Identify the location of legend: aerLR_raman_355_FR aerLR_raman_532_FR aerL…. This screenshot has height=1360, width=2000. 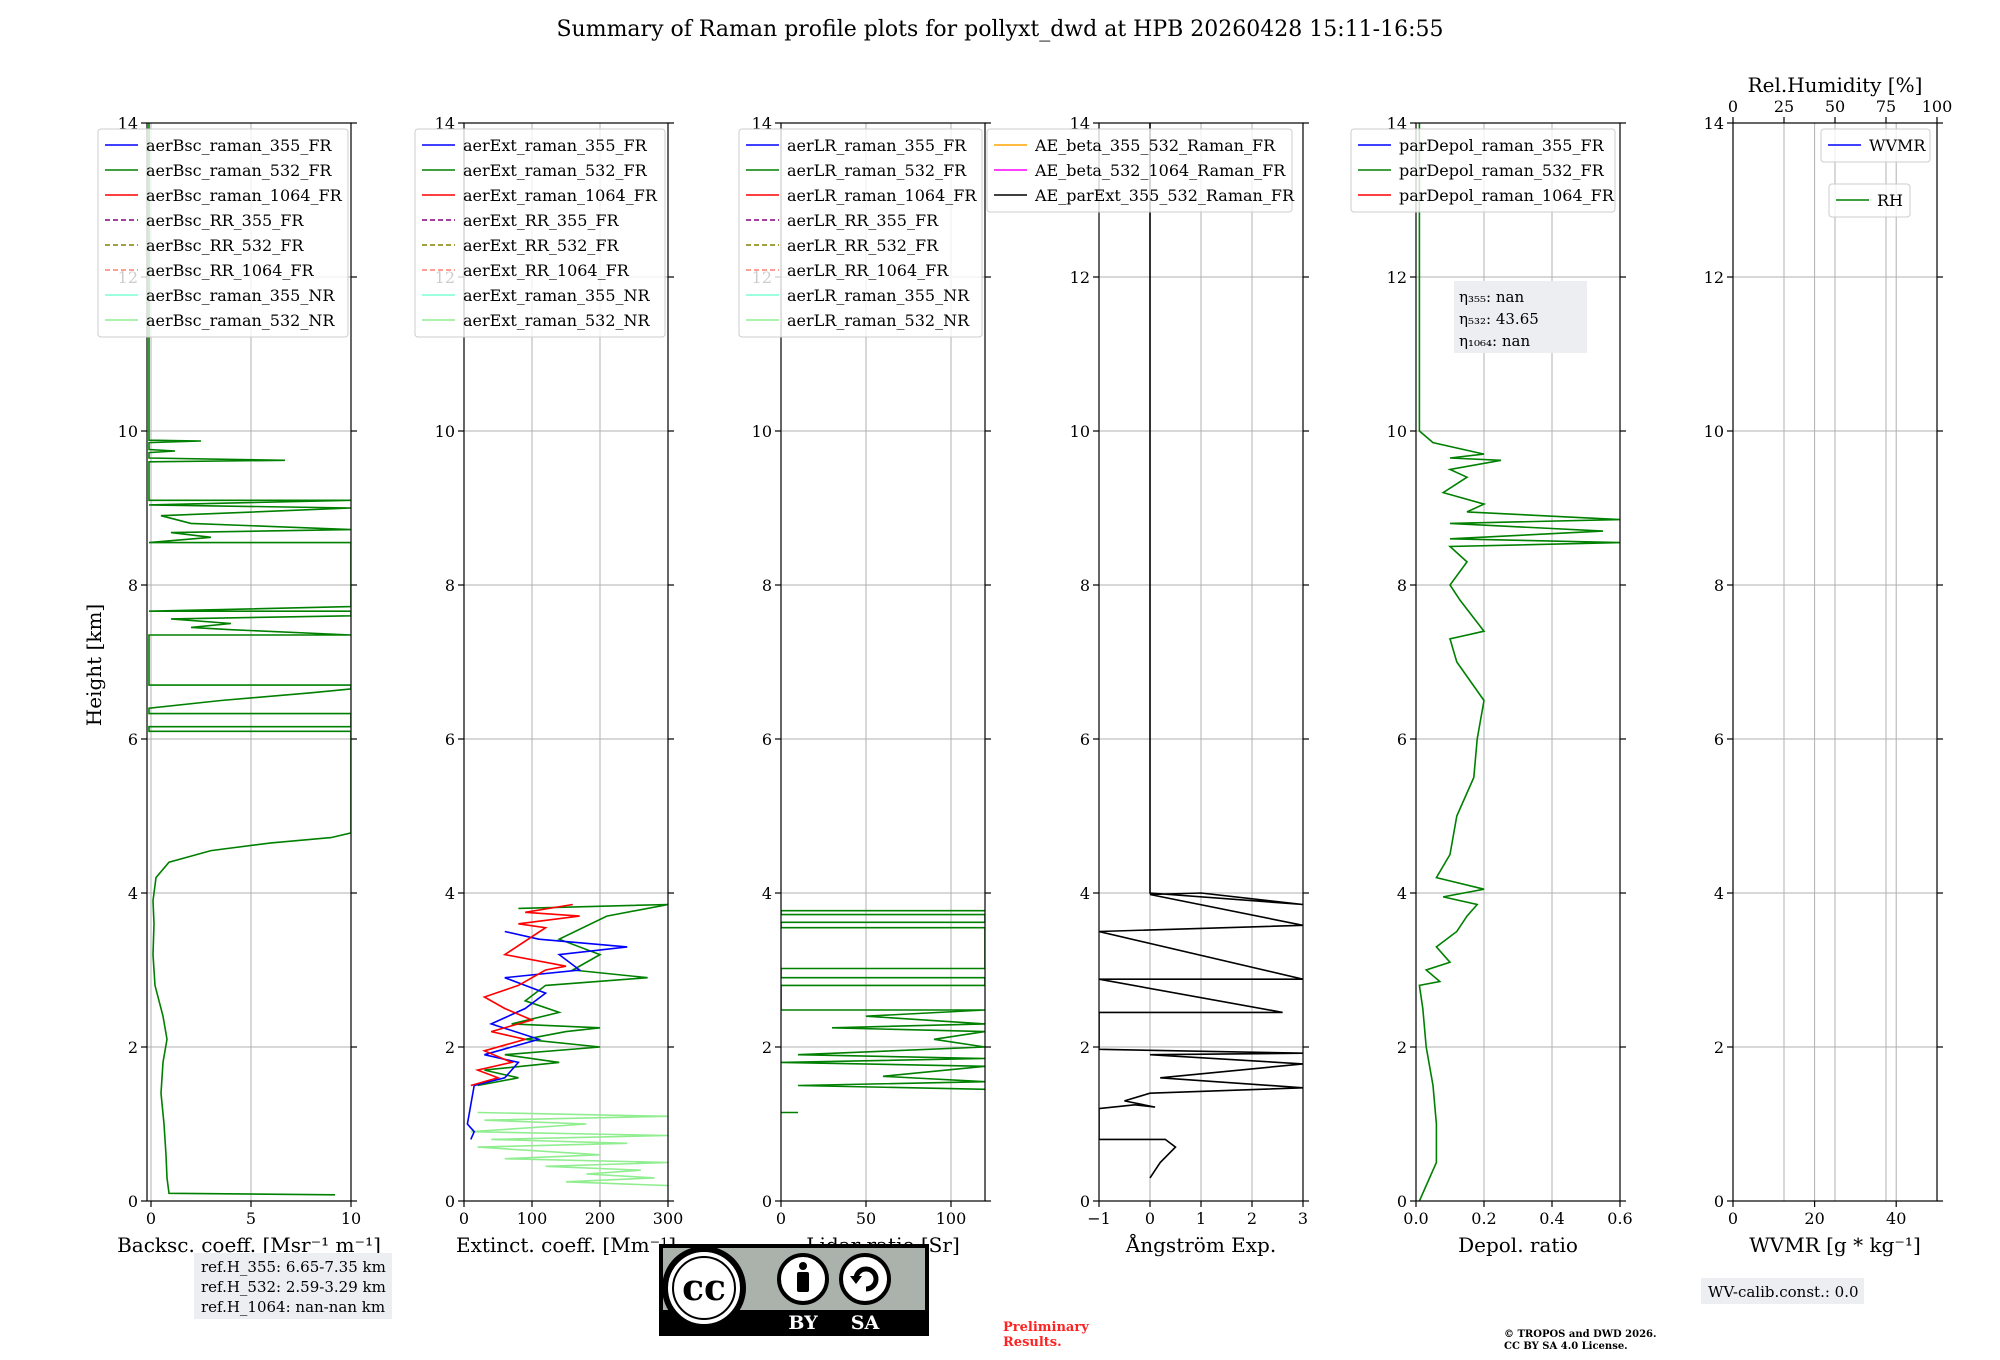
(860, 233).